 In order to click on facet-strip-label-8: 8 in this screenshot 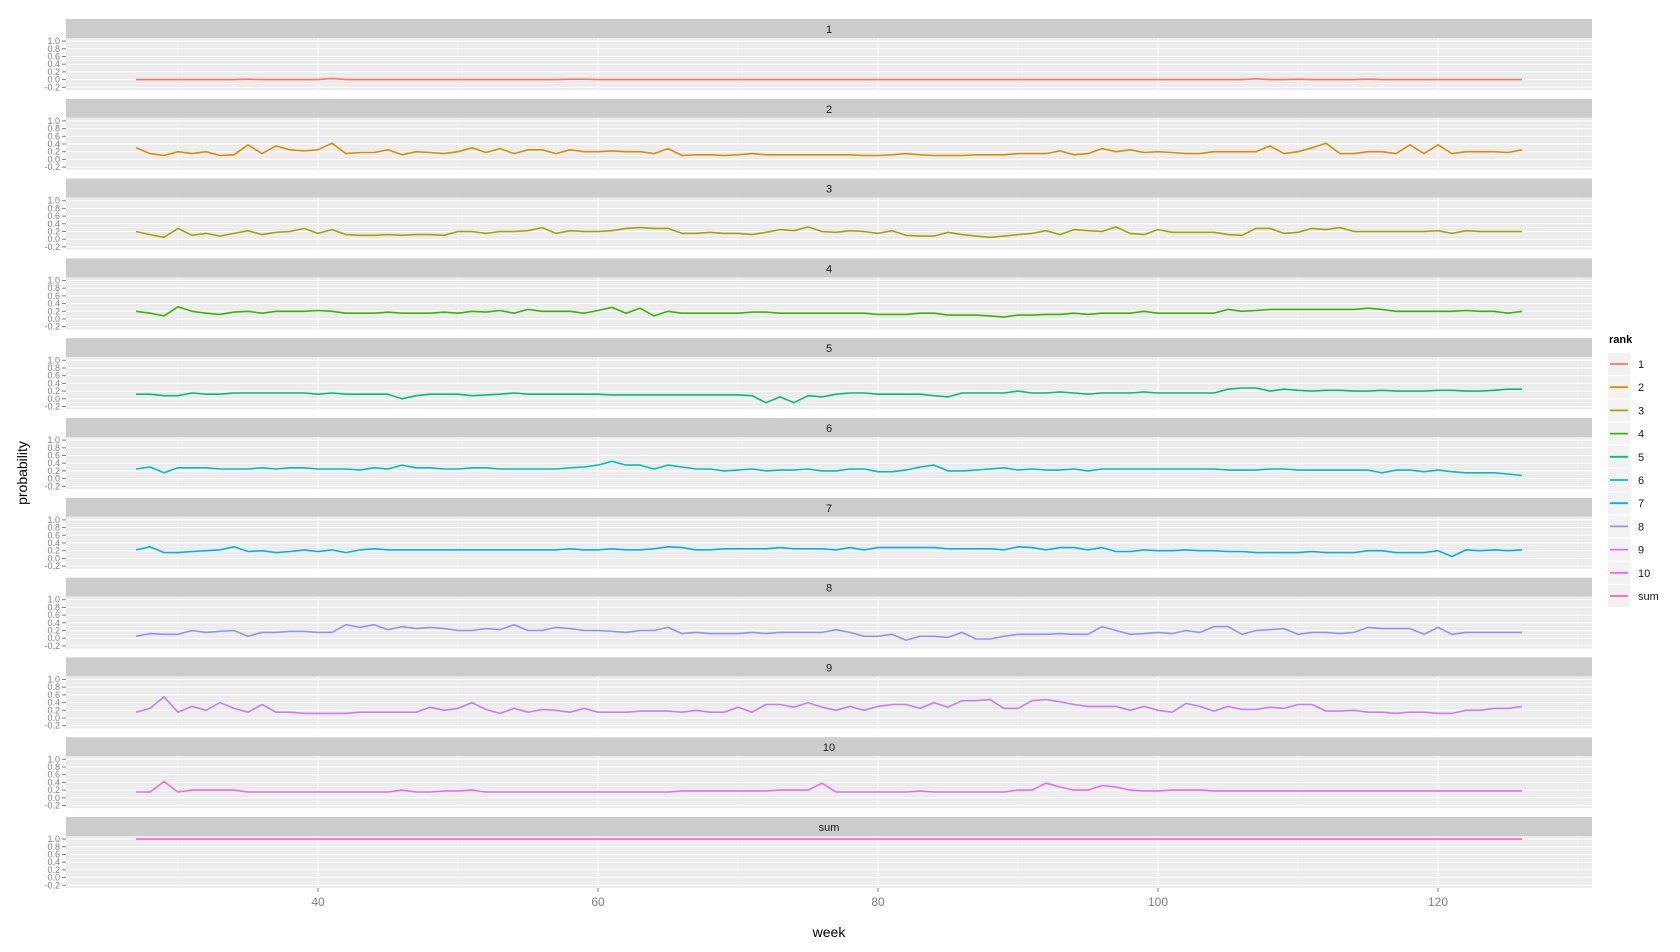, I will do `click(829, 589)`.